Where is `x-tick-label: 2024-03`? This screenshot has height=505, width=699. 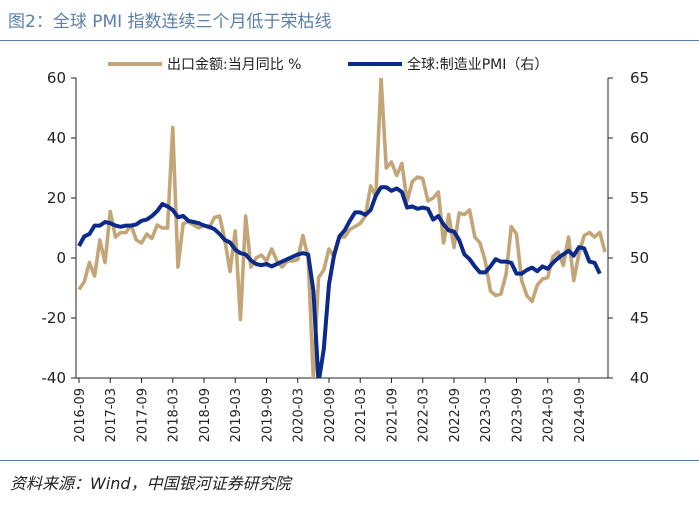
x-tick-label: 2024-03 is located at coordinates (549, 415).